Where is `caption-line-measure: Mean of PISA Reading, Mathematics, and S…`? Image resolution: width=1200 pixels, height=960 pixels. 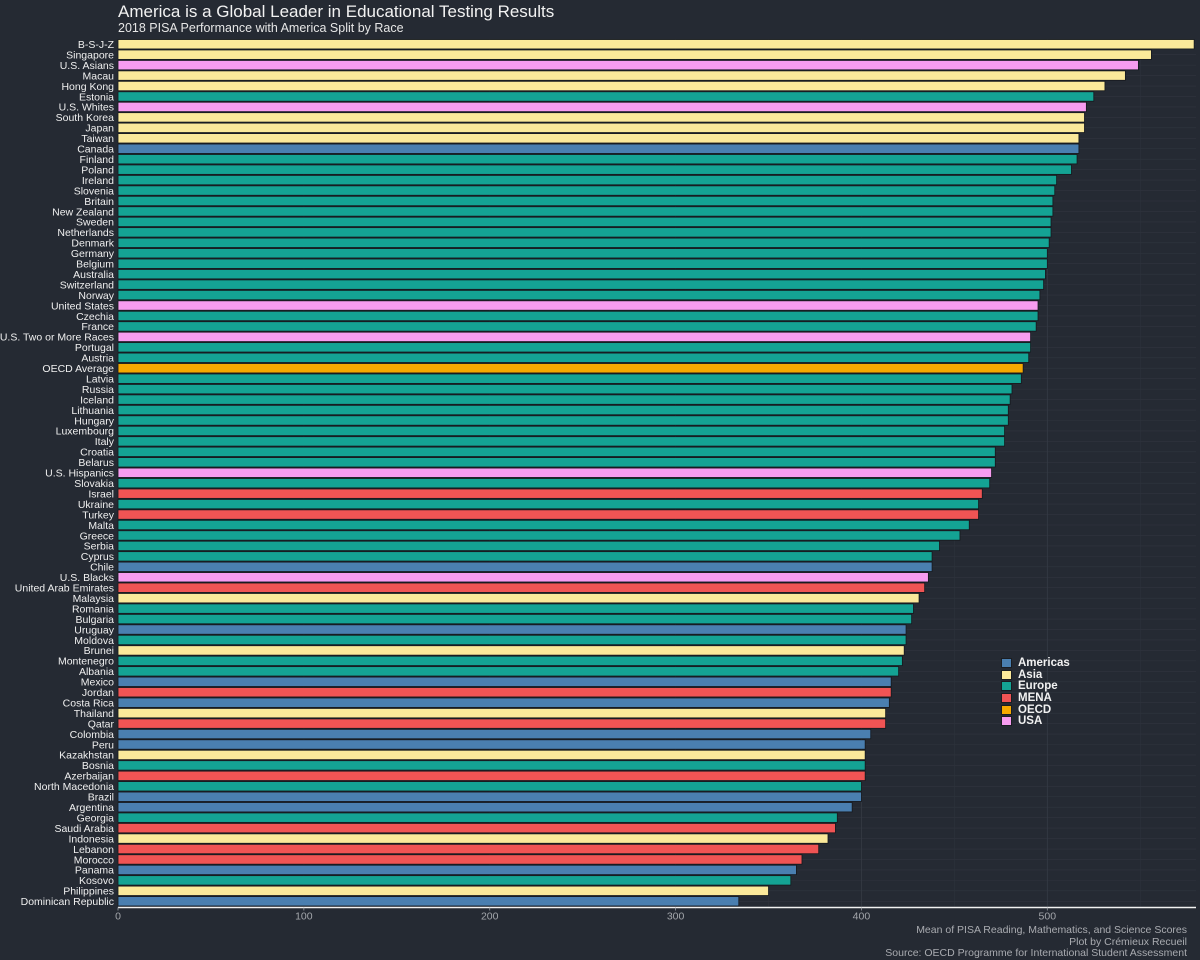
caption-line-measure: Mean of PISA Reading, Mathematics, and S… is located at coordinates (1051, 930).